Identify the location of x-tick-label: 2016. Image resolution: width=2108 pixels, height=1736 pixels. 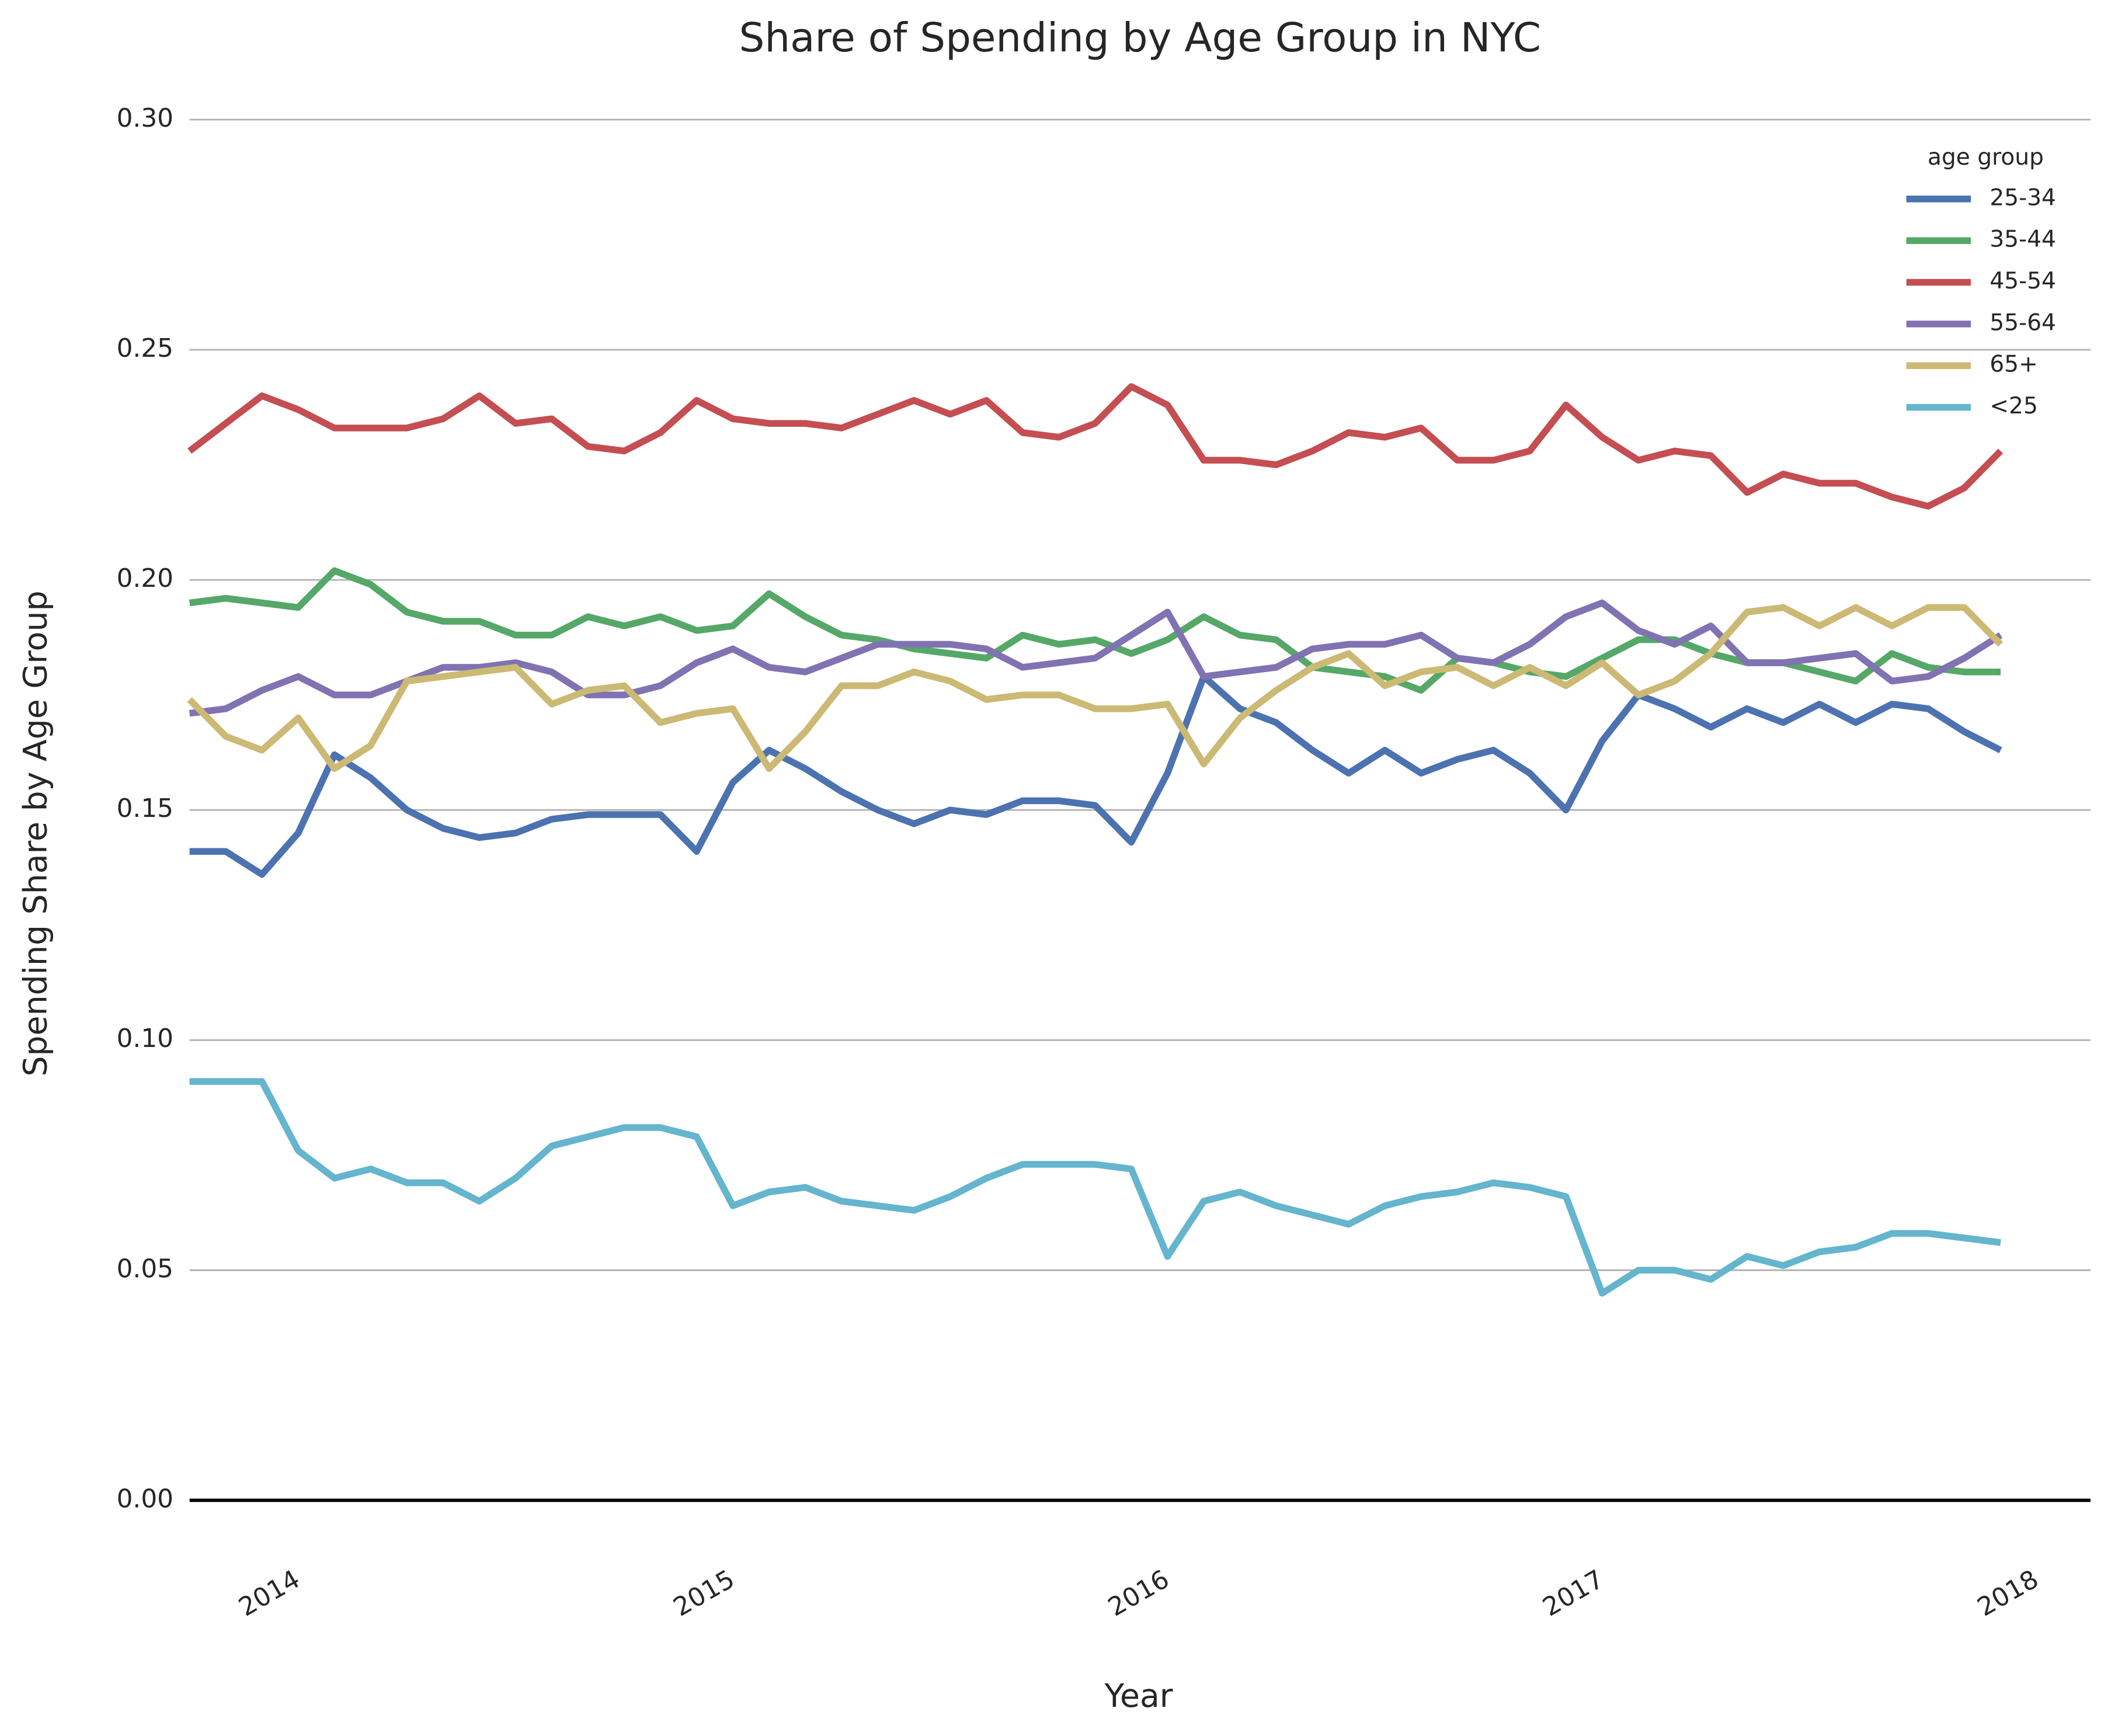
(1138, 1593).